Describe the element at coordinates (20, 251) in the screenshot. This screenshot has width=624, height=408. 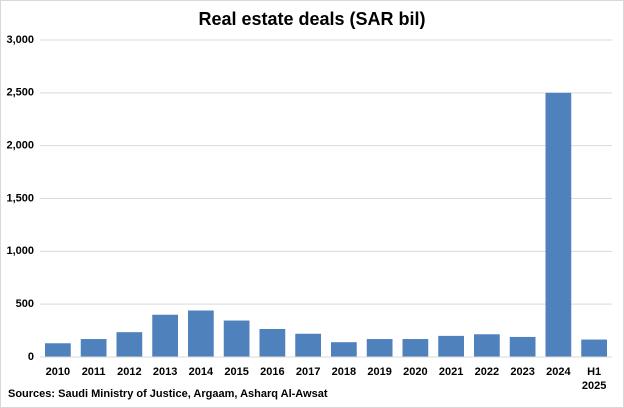
I see `y-tick-label: 1,000` at that location.